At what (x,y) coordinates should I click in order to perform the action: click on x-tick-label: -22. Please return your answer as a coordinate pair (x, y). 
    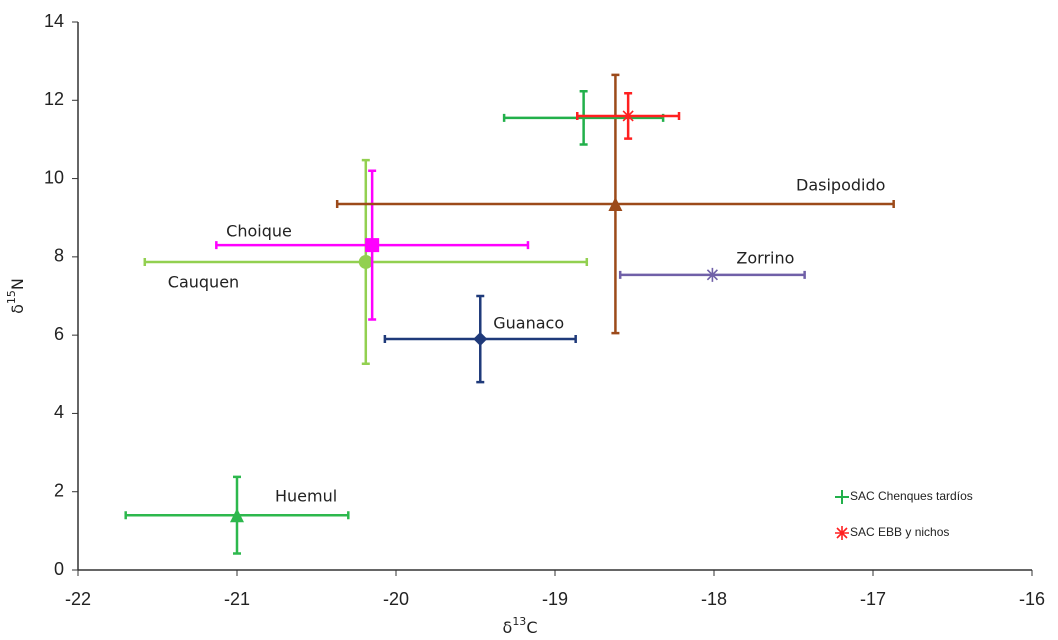
    Looking at the image, I should click on (78, 599).